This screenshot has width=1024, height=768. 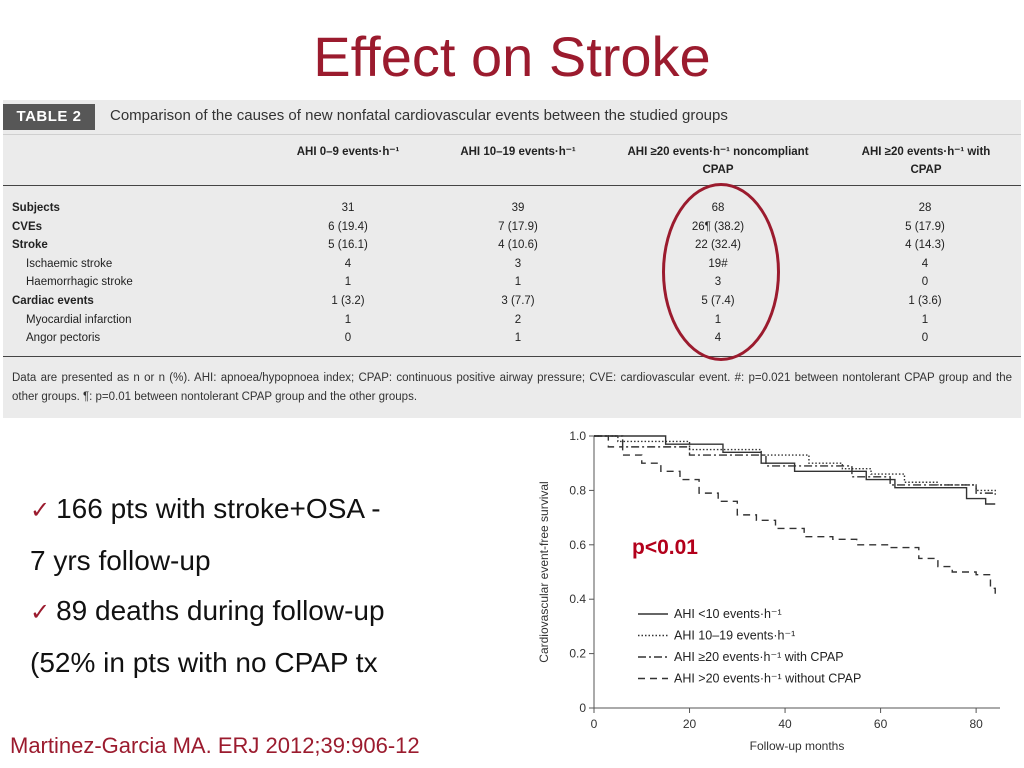 What do you see at coordinates (518, 319) in the screenshot?
I see `table-cell: 2` at bounding box center [518, 319].